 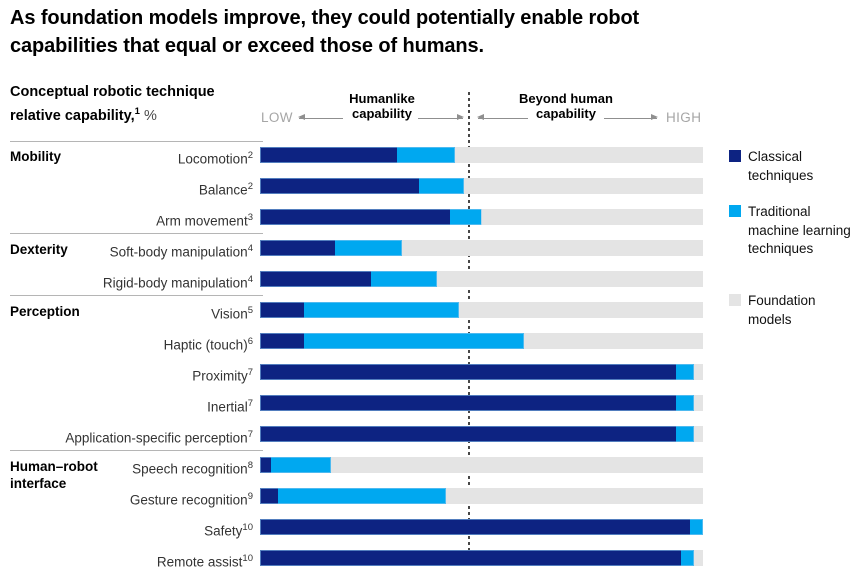 I want to click on row-label: Proximity7, so click(x=126, y=374).